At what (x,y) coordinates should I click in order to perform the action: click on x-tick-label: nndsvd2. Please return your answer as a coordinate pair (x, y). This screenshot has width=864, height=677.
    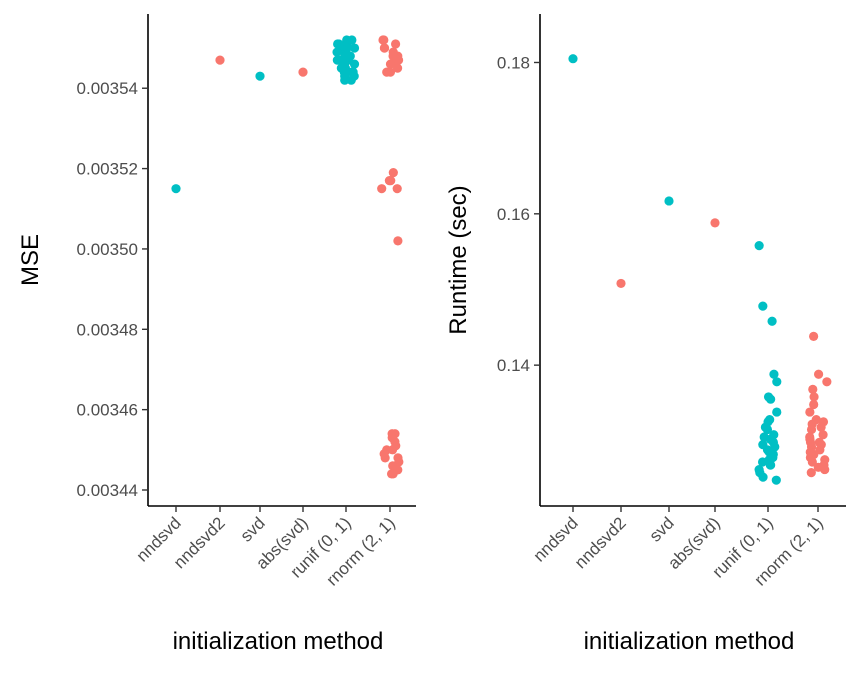
    Looking at the image, I should click on (600, 542).